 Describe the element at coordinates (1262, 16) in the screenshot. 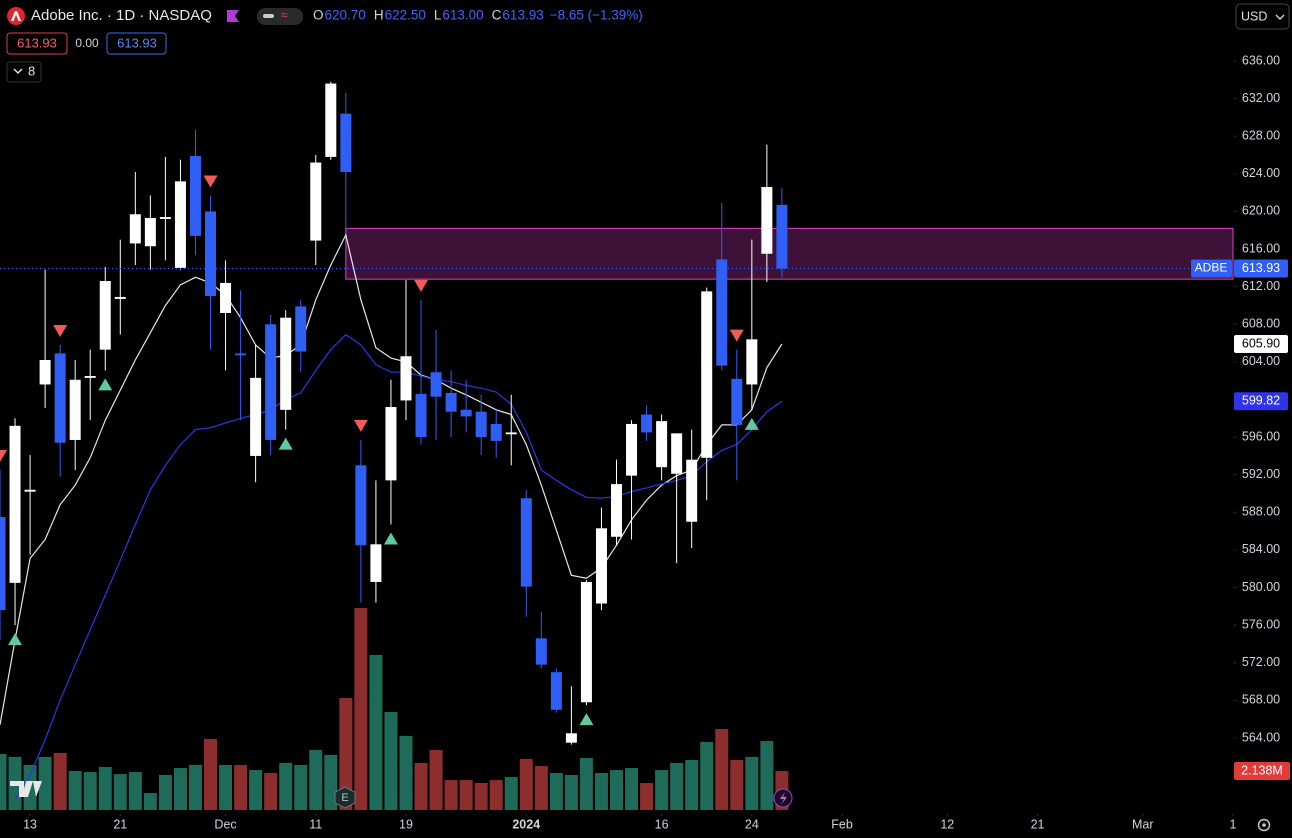

I see `currency-select` at that location.